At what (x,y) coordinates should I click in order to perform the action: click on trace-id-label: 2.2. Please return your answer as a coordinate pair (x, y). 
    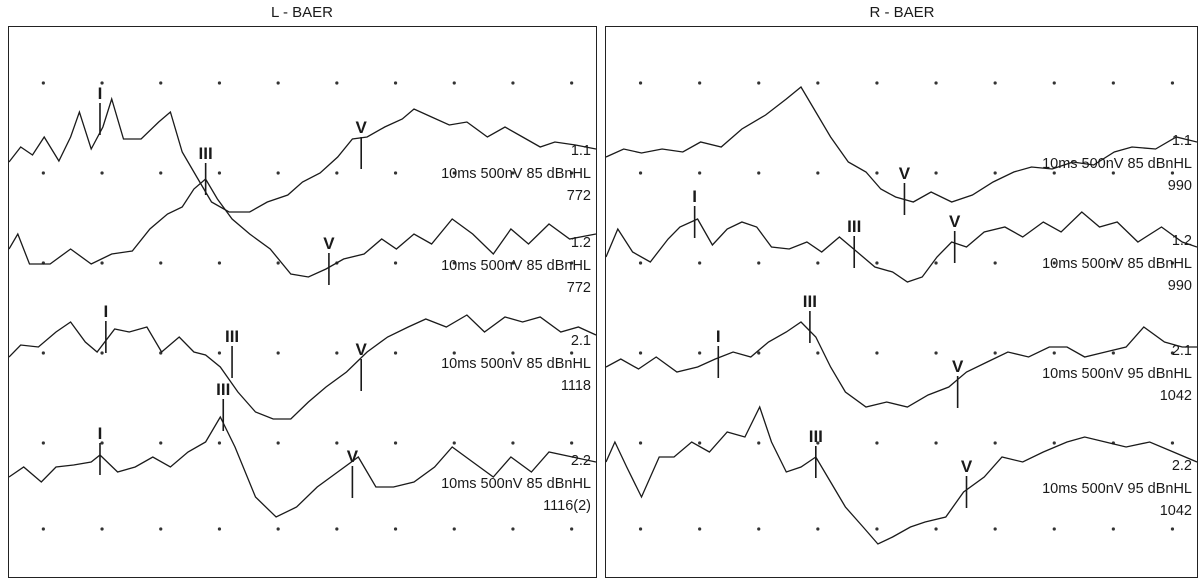
    Looking at the image, I should click on (581, 461).